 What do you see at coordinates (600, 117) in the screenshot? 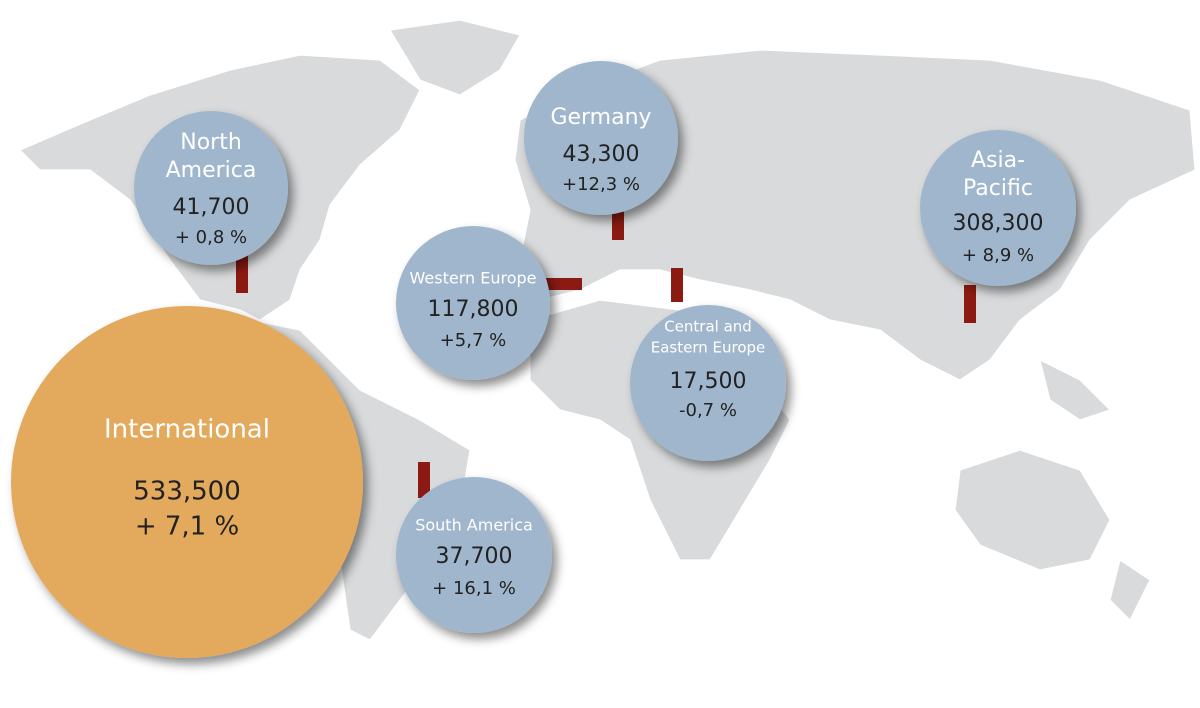
I see `region-name: Germany` at bounding box center [600, 117].